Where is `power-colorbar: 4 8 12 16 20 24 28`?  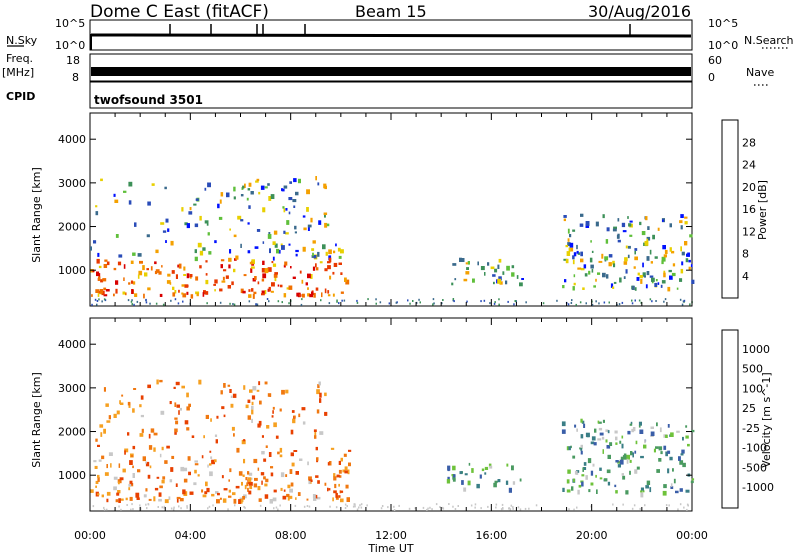 power-colorbar: 4 8 12 16 20 24 28 is located at coordinates (738, 209).